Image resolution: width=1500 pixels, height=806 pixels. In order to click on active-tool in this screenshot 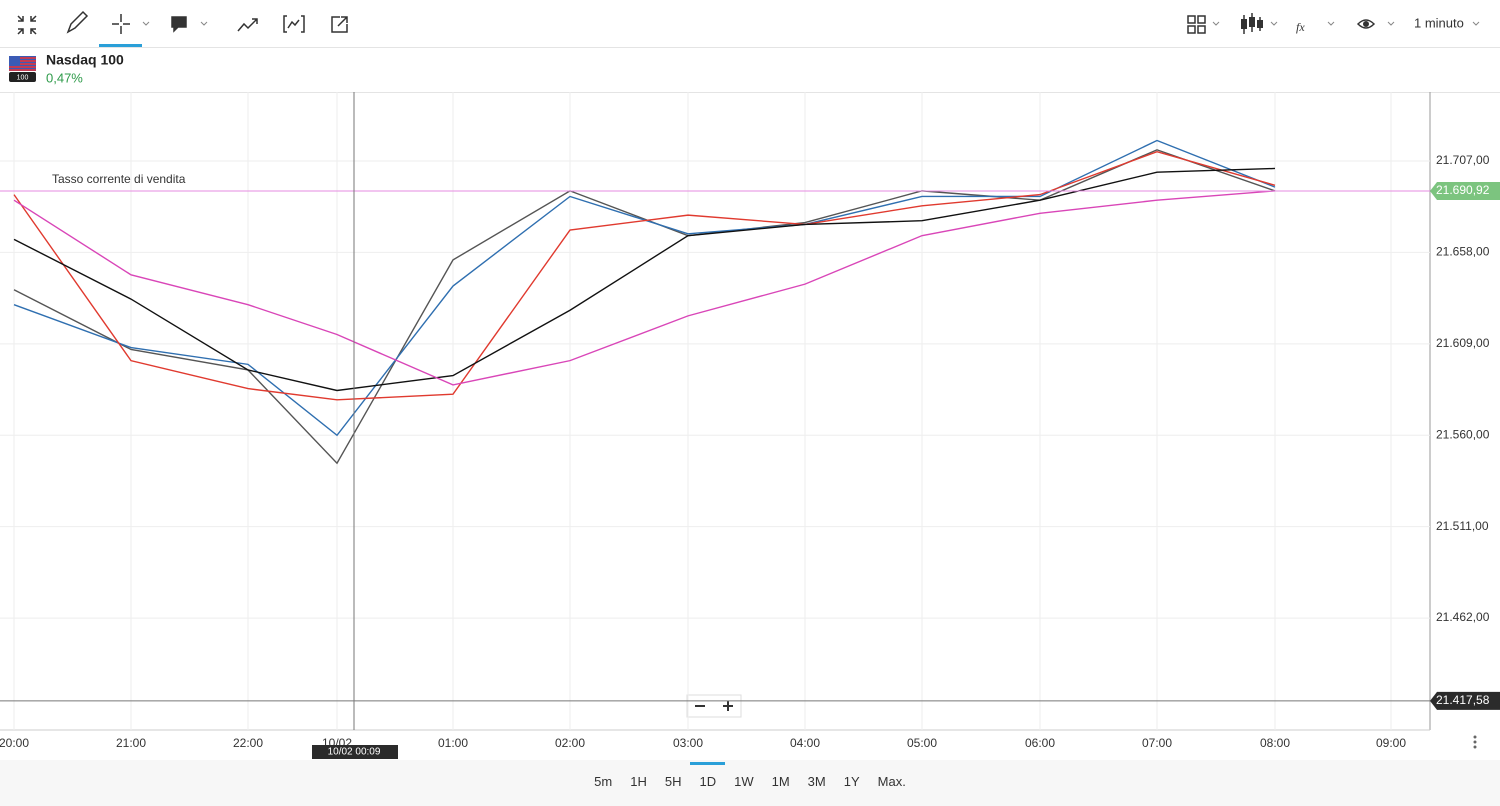, I will do `click(120, 45)`.